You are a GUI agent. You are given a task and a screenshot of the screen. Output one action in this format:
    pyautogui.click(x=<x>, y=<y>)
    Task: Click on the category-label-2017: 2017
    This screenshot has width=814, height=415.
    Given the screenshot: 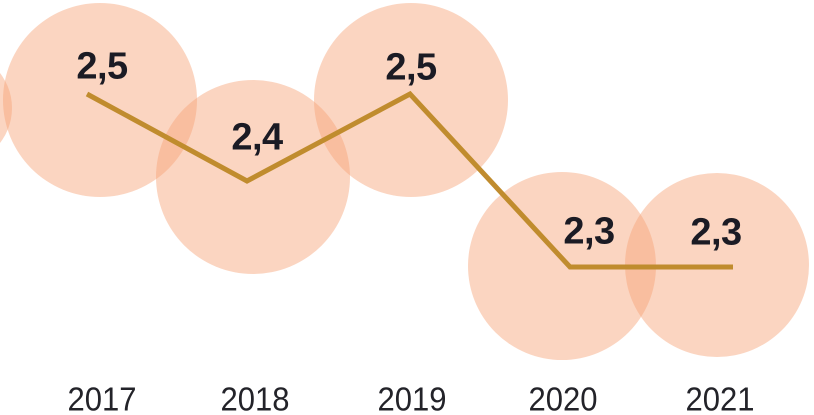 What is the action you would take?
    pyautogui.click(x=102, y=397)
    